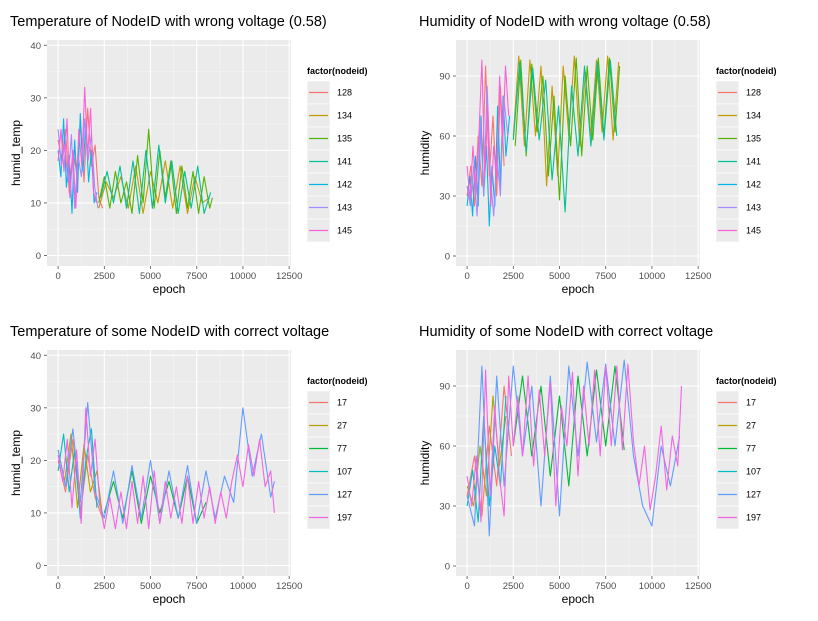  I want to click on y-tick-label: 40, so click(35, 356).